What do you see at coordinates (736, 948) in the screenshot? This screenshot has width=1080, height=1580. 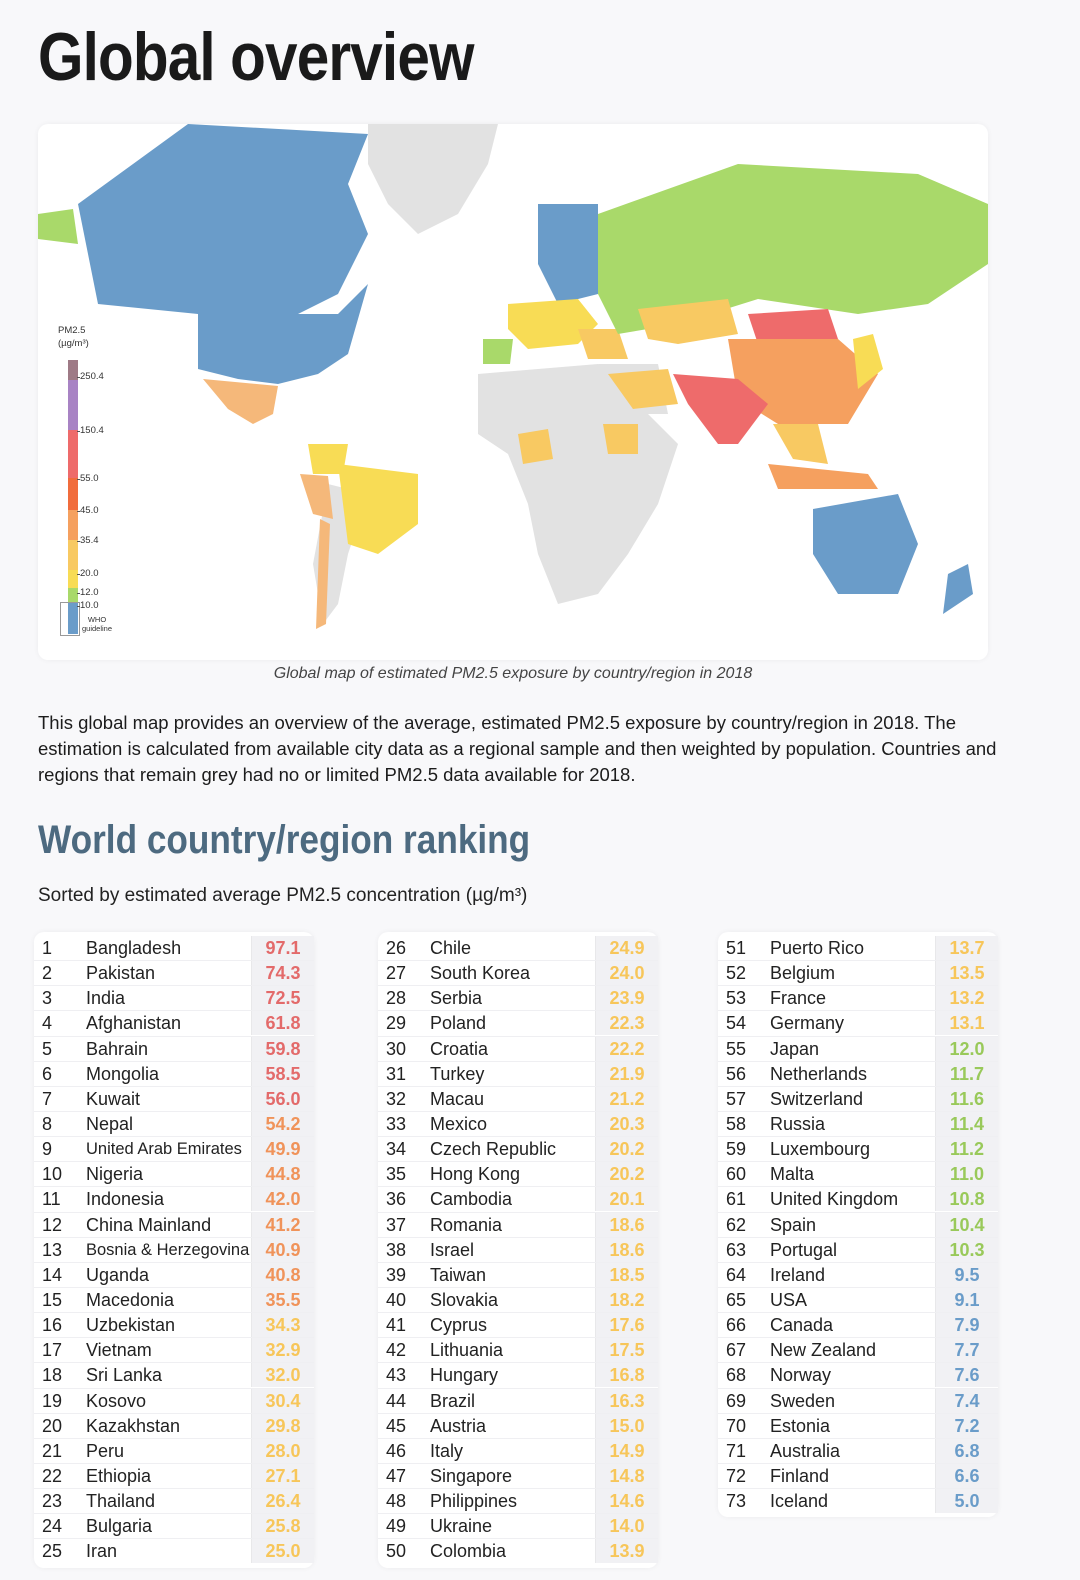 I see `rank-number: 51` at bounding box center [736, 948].